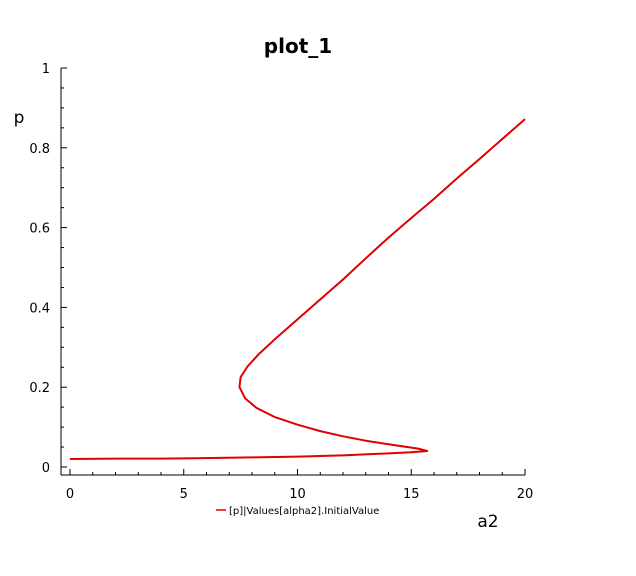 This screenshot has height=576, width=636. What do you see at coordinates (298, 46) in the screenshot?
I see `chart-title: plot_1` at bounding box center [298, 46].